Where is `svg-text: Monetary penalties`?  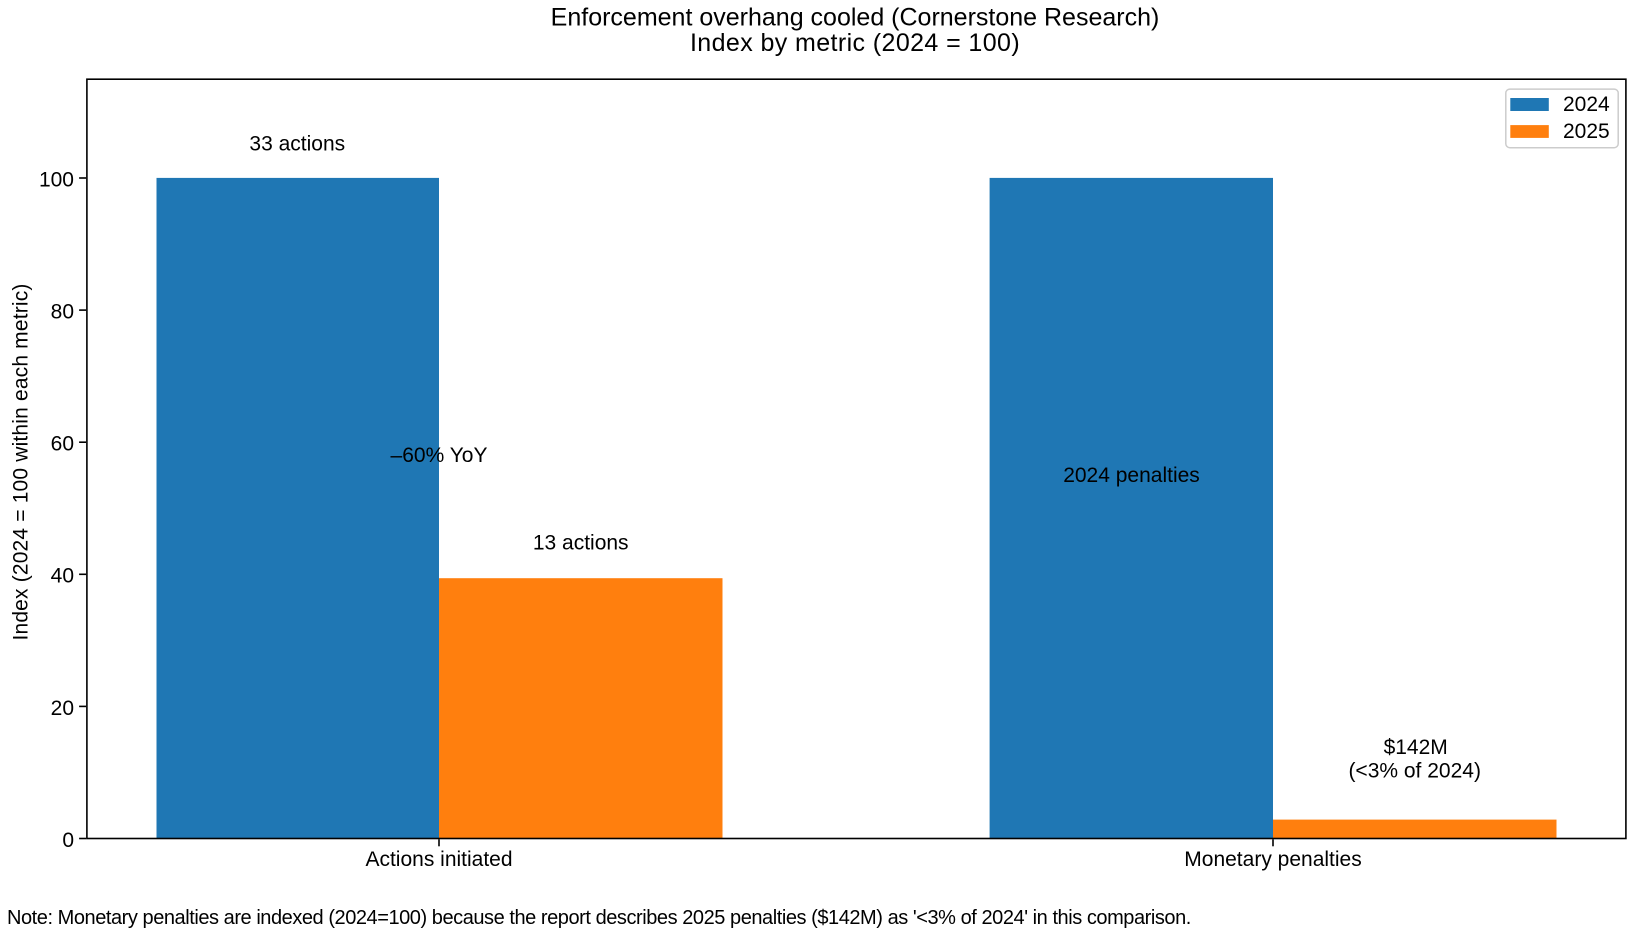
svg-text: Monetary penalties is located at coordinates (1272, 859).